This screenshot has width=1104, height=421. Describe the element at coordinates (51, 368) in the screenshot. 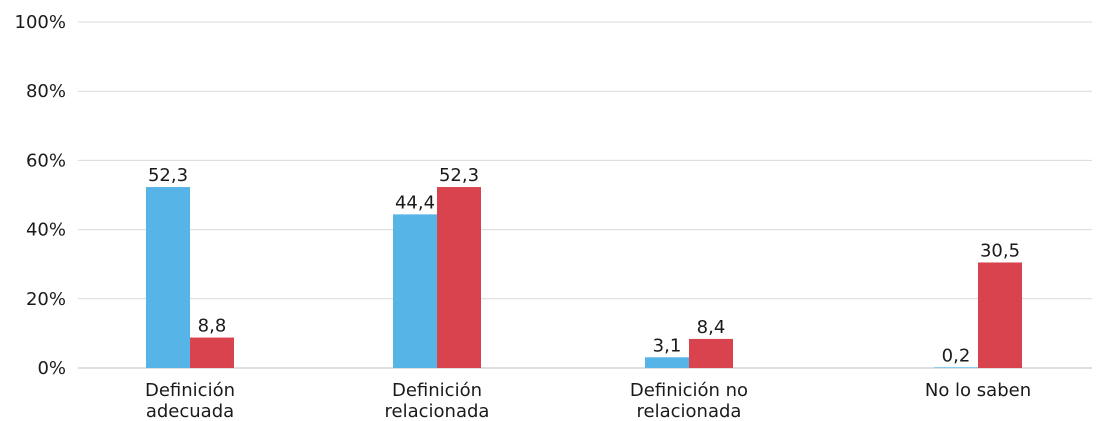

I see `y-tick-label: 0%` at that location.